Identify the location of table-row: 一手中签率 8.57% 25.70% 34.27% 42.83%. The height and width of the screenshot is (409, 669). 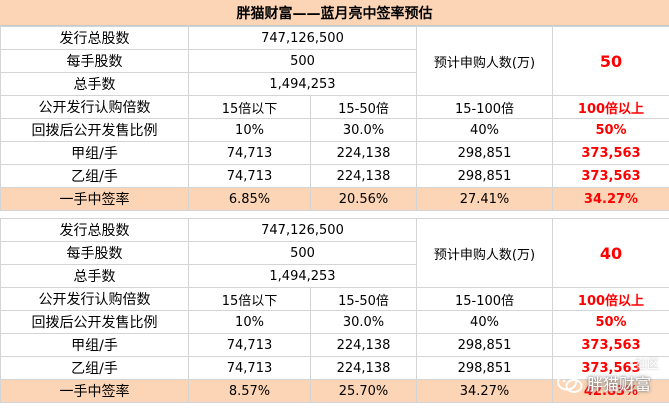
(334, 391).